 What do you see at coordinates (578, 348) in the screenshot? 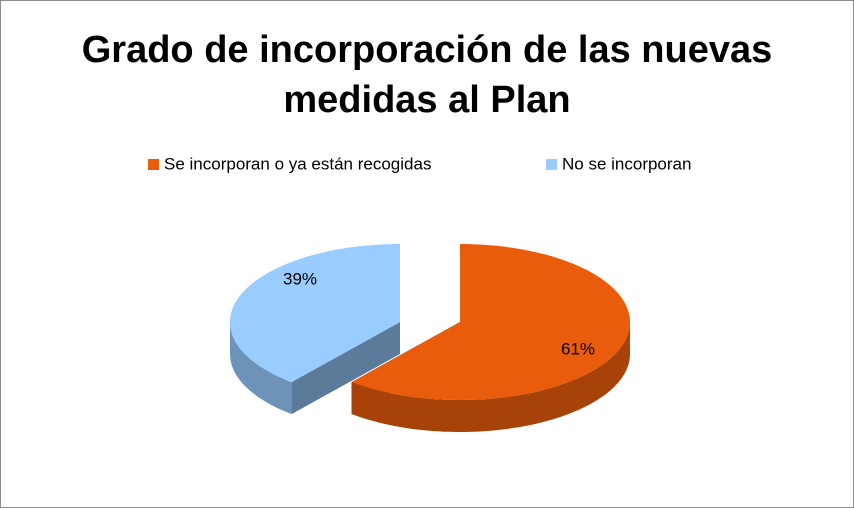
I see `data-label: 61%` at bounding box center [578, 348].